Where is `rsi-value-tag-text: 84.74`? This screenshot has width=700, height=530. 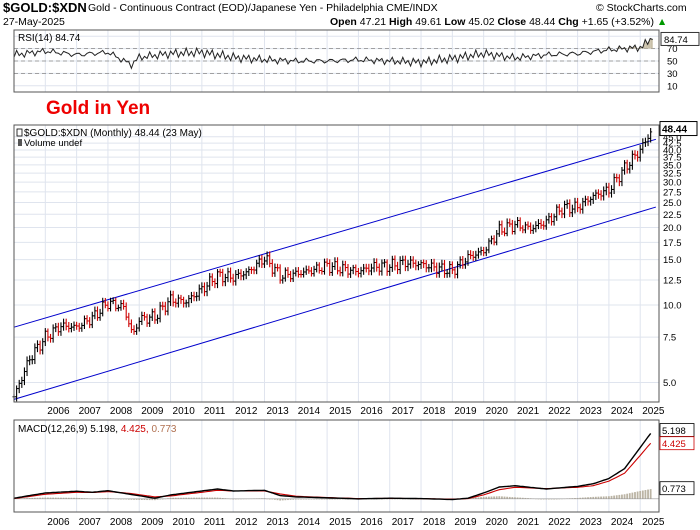 rsi-value-tag-text: 84.74 is located at coordinates (676, 40).